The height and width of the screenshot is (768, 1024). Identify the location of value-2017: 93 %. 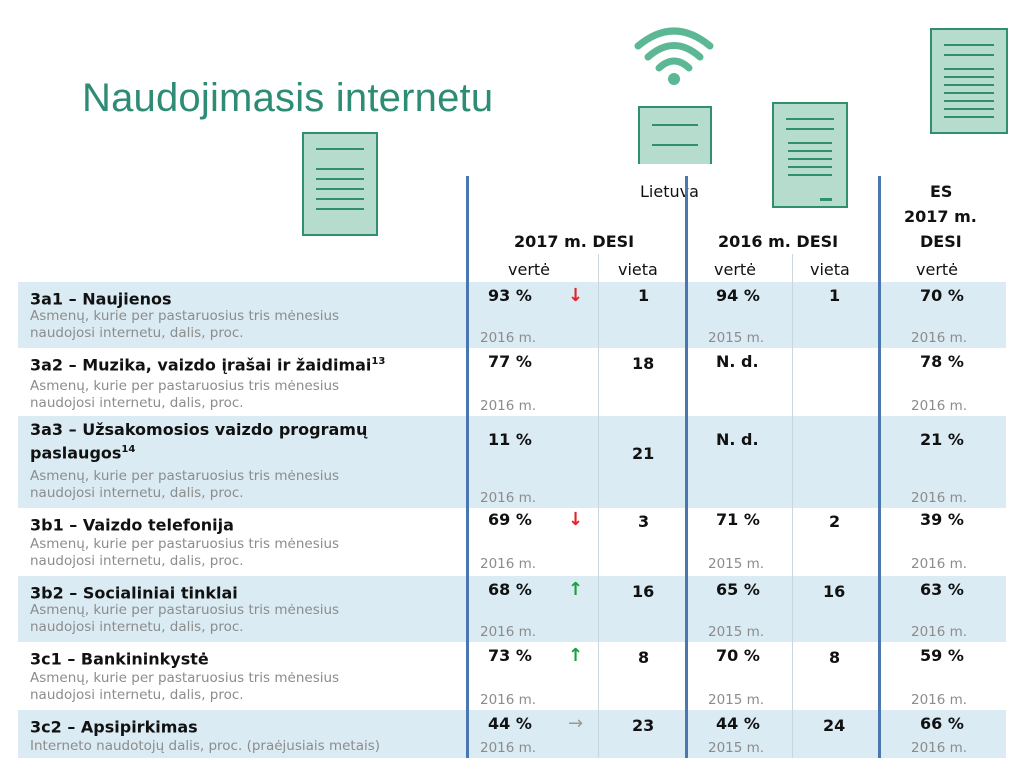
(510, 295).